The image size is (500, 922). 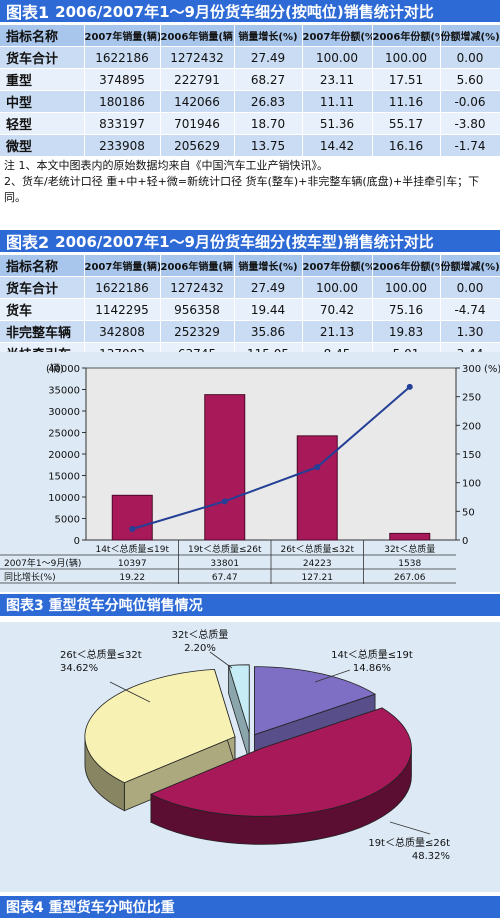 What do you see at coordinates (317, 549) in the screenshot?
I see `chart3-category-label: 26t＜总质量≤32t` at bounding box center [317, 549].